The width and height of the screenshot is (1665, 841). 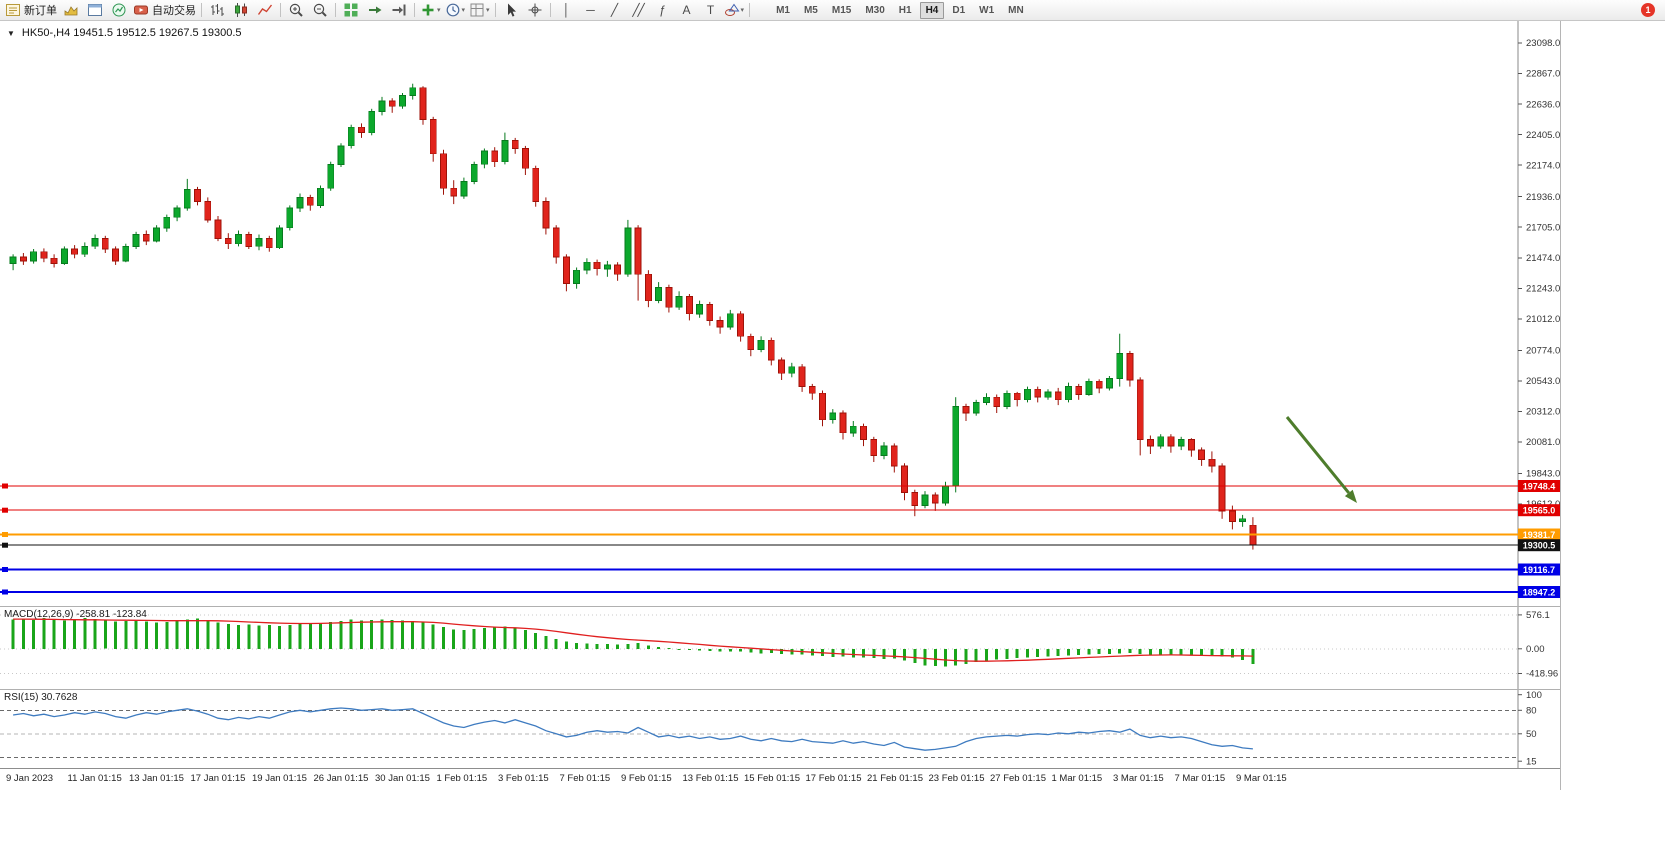 I want to click on cursor-icon, so click(x=511, y=10).